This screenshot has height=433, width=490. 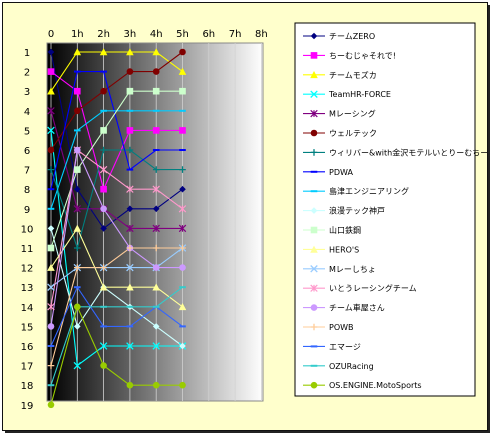 What do you see at coordinates (27, 131) in the screenshot?
I see `y-tick-label: 5` at bounding box center [27, 131].